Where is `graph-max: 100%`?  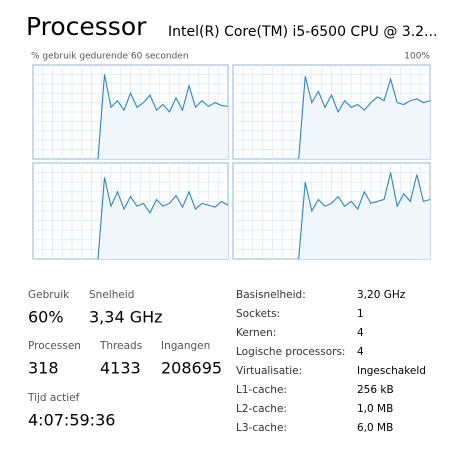 graph-max: 100% is located at coordinates (417, 57).